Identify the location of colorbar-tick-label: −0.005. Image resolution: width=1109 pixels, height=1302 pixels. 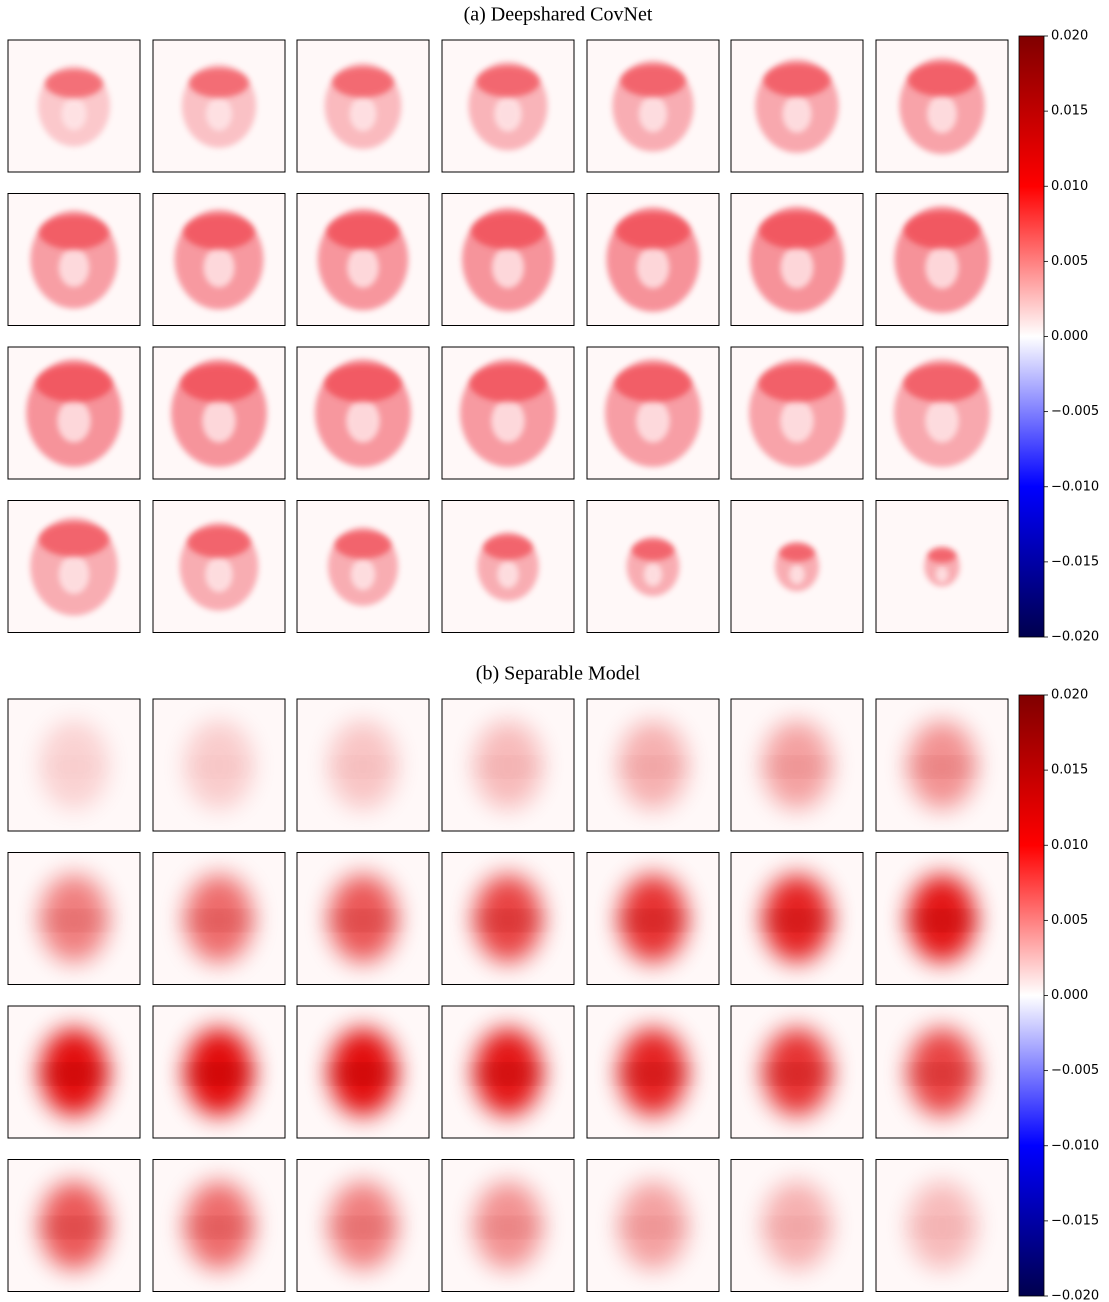
(1075, 411).